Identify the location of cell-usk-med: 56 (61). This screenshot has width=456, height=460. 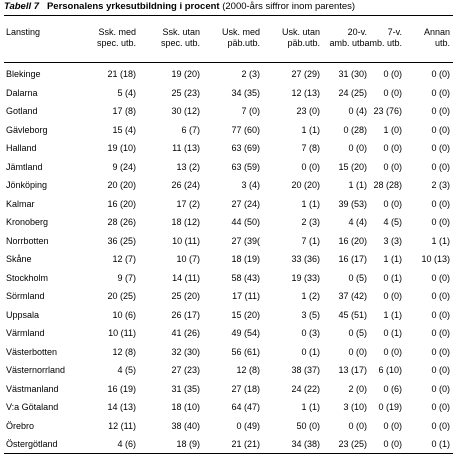
(245, 351).